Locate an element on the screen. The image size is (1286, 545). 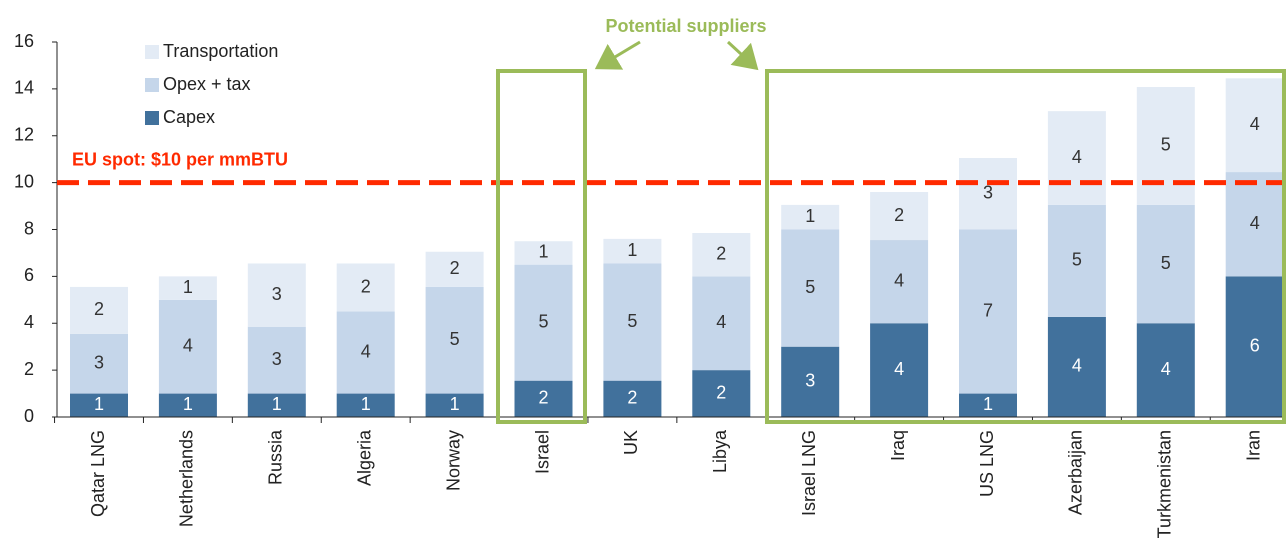
y-tick-label: 6 is located at coordinates (29, 275).